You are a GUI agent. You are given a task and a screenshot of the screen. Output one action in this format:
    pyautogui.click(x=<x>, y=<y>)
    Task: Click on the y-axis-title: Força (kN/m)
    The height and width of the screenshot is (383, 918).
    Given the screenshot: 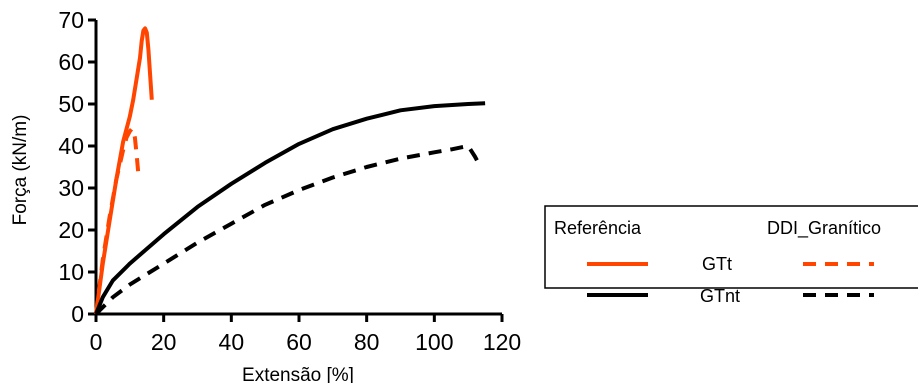 What is the action you would take?
    pyautogui.click(x=20, y=170)
    